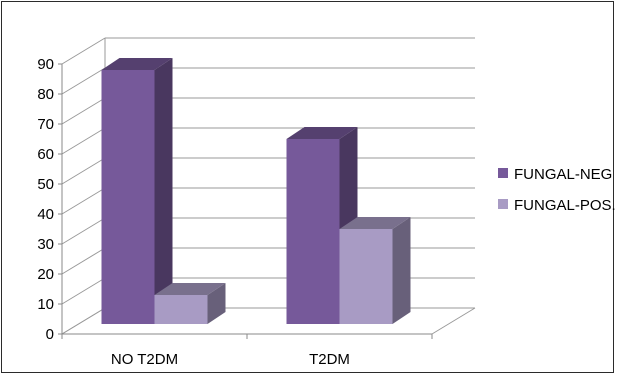 This screenshot has height=376, width=617. Describe the element at coordinates (45, 184) in the screenshot. I see `y-tick-label: 50` at that location.